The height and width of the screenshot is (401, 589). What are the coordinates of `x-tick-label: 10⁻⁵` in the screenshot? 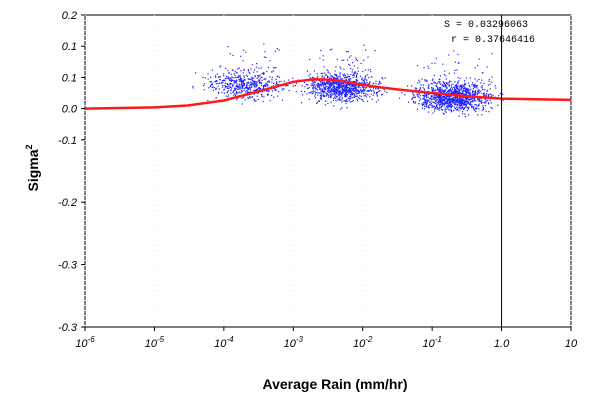 It's located at (155, 342).